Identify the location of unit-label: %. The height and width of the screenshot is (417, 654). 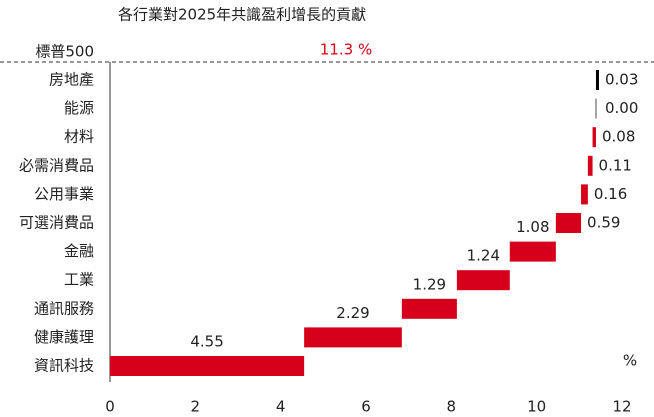
(630, 361).